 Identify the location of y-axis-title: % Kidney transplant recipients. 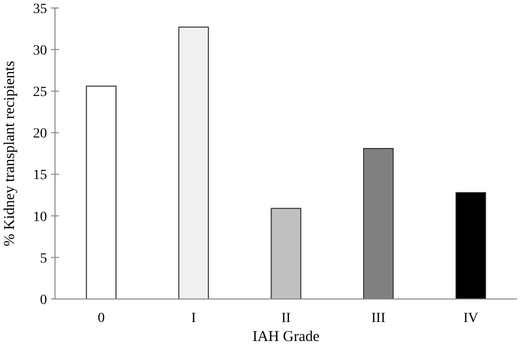
(10, 153).